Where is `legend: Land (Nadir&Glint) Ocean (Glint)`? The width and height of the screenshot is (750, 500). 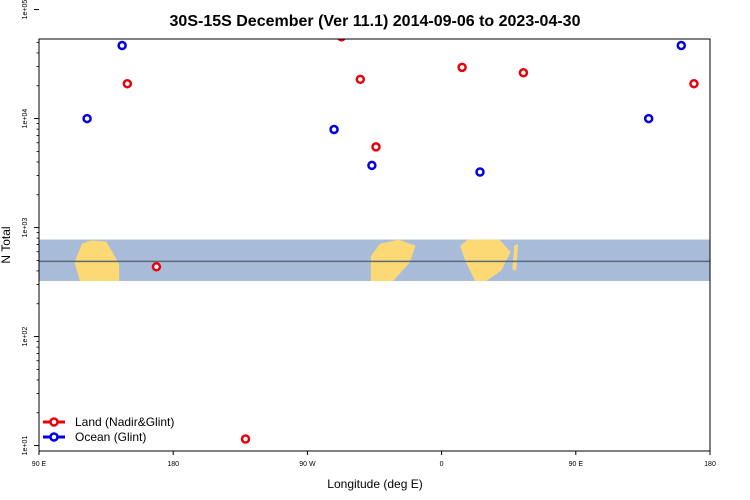 legend: Land (Nadir&Glint) Ocean (Glint) is located at coordinates (108, 429).